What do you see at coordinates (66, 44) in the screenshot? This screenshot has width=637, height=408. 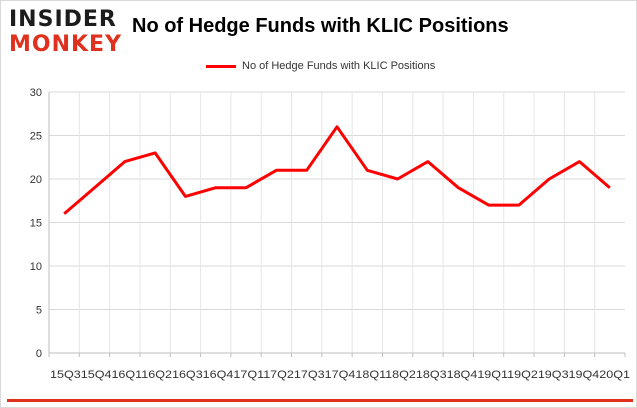 I see `logo-line-2: MONKEY` at bounding box center [66, 44].